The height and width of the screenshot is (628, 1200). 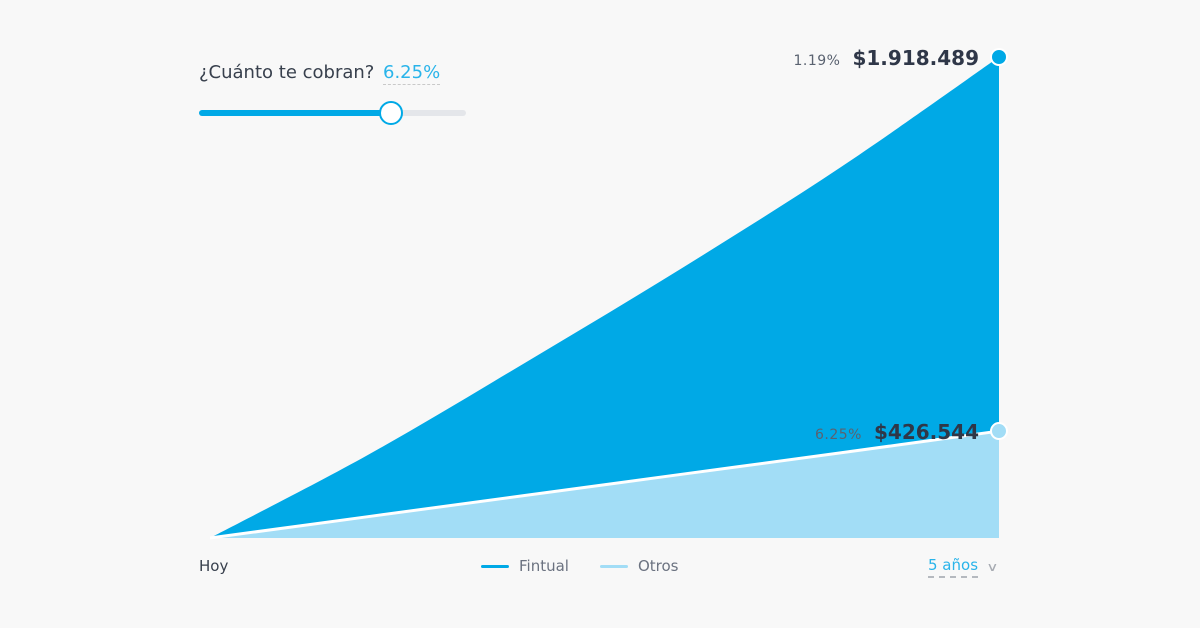 I want to click on fee-slider, so click(x=332, y=113).